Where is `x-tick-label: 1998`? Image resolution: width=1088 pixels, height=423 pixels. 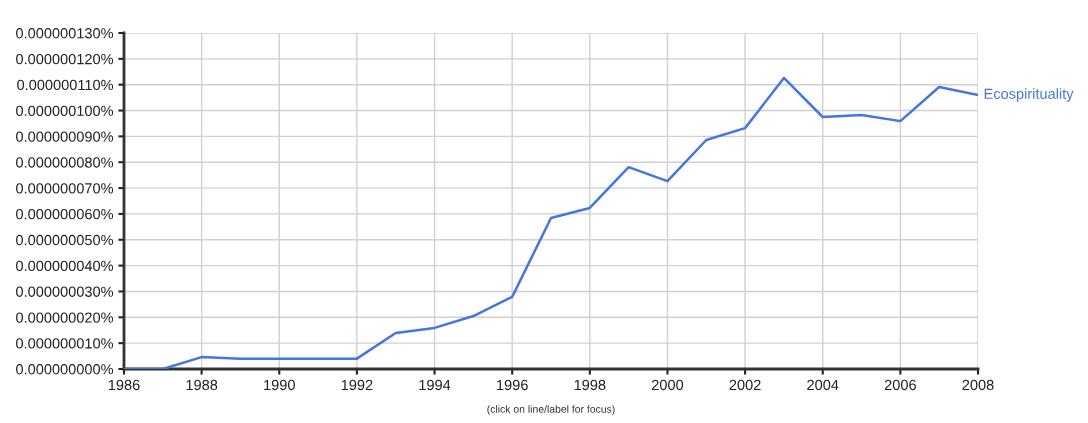
x-tick-label: 1998 is located at coordinates (590, 385).